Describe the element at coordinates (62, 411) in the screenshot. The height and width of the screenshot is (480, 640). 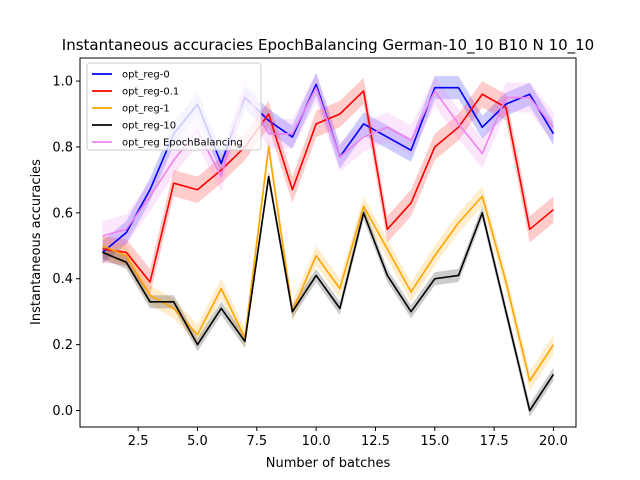
I see `y-tick-label: 0.0` at that location.